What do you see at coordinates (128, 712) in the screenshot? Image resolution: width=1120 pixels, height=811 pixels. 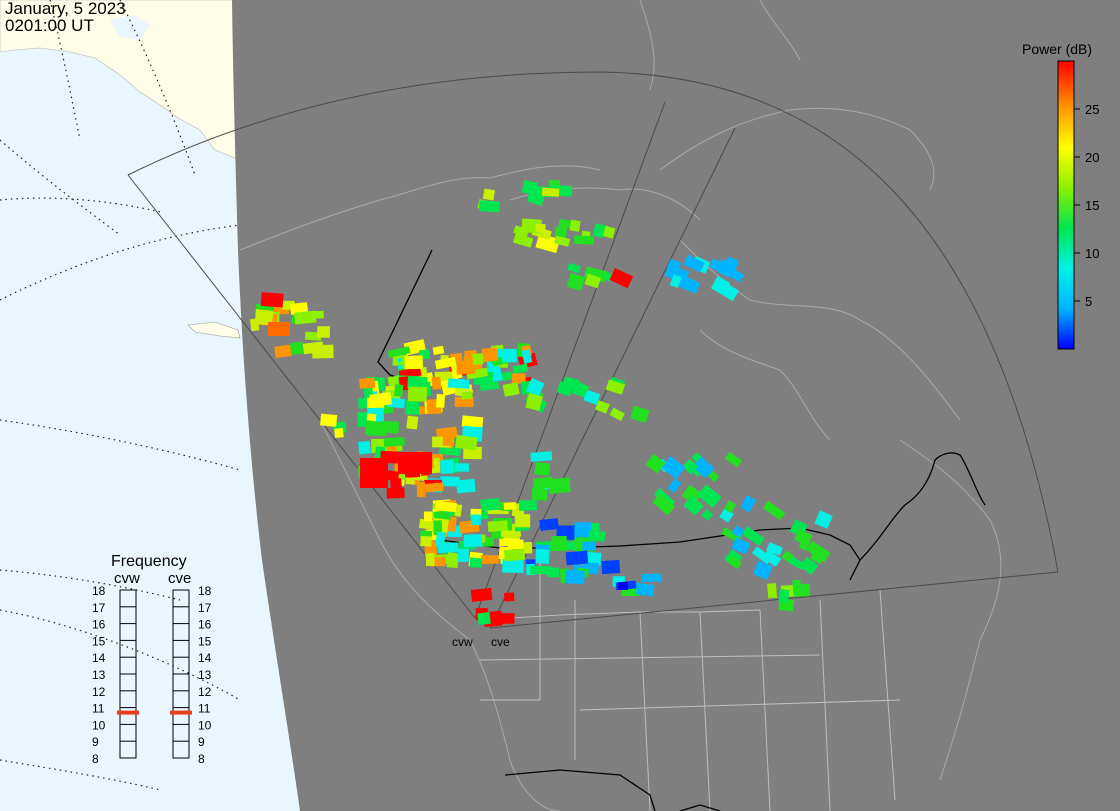 I see `frequency-indicator` at bounding box center [128, 712].